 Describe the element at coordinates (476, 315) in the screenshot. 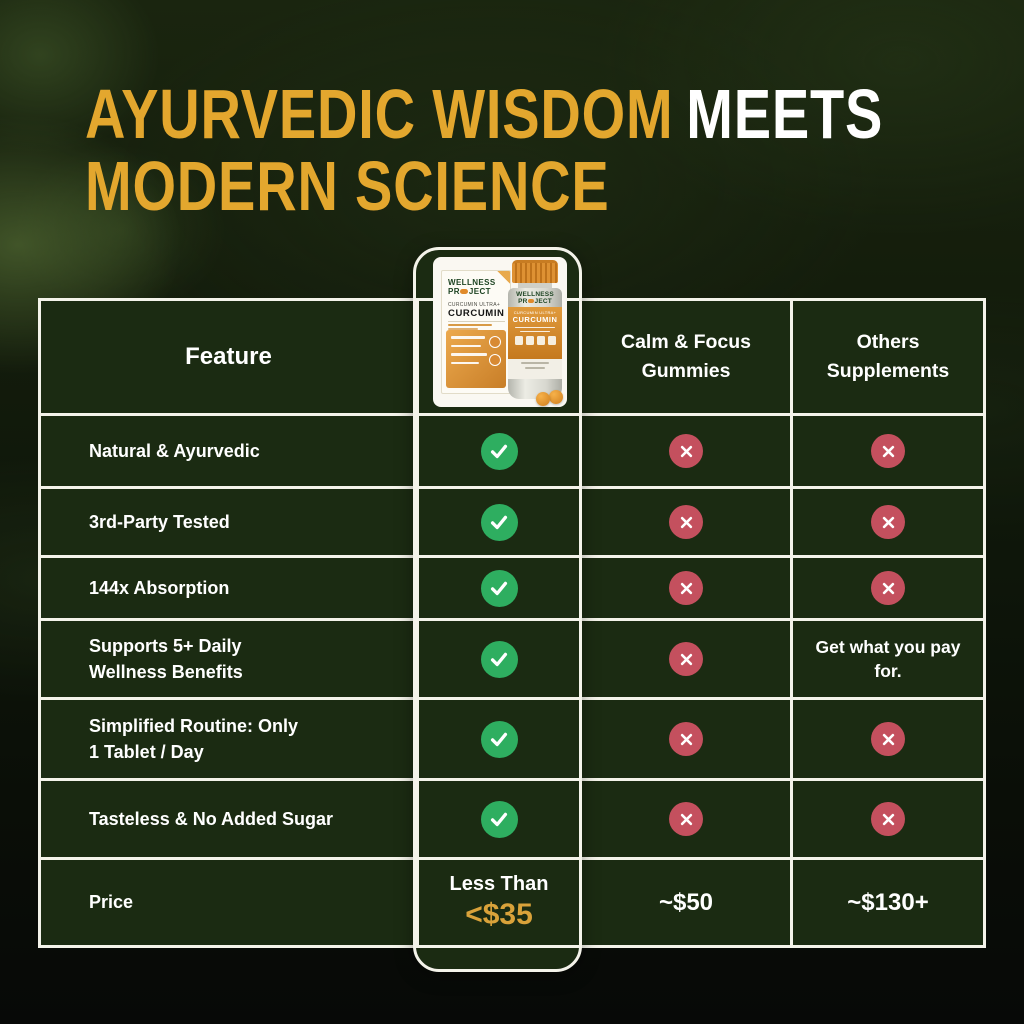

I see `product-name: CURCUMIN` at that location.